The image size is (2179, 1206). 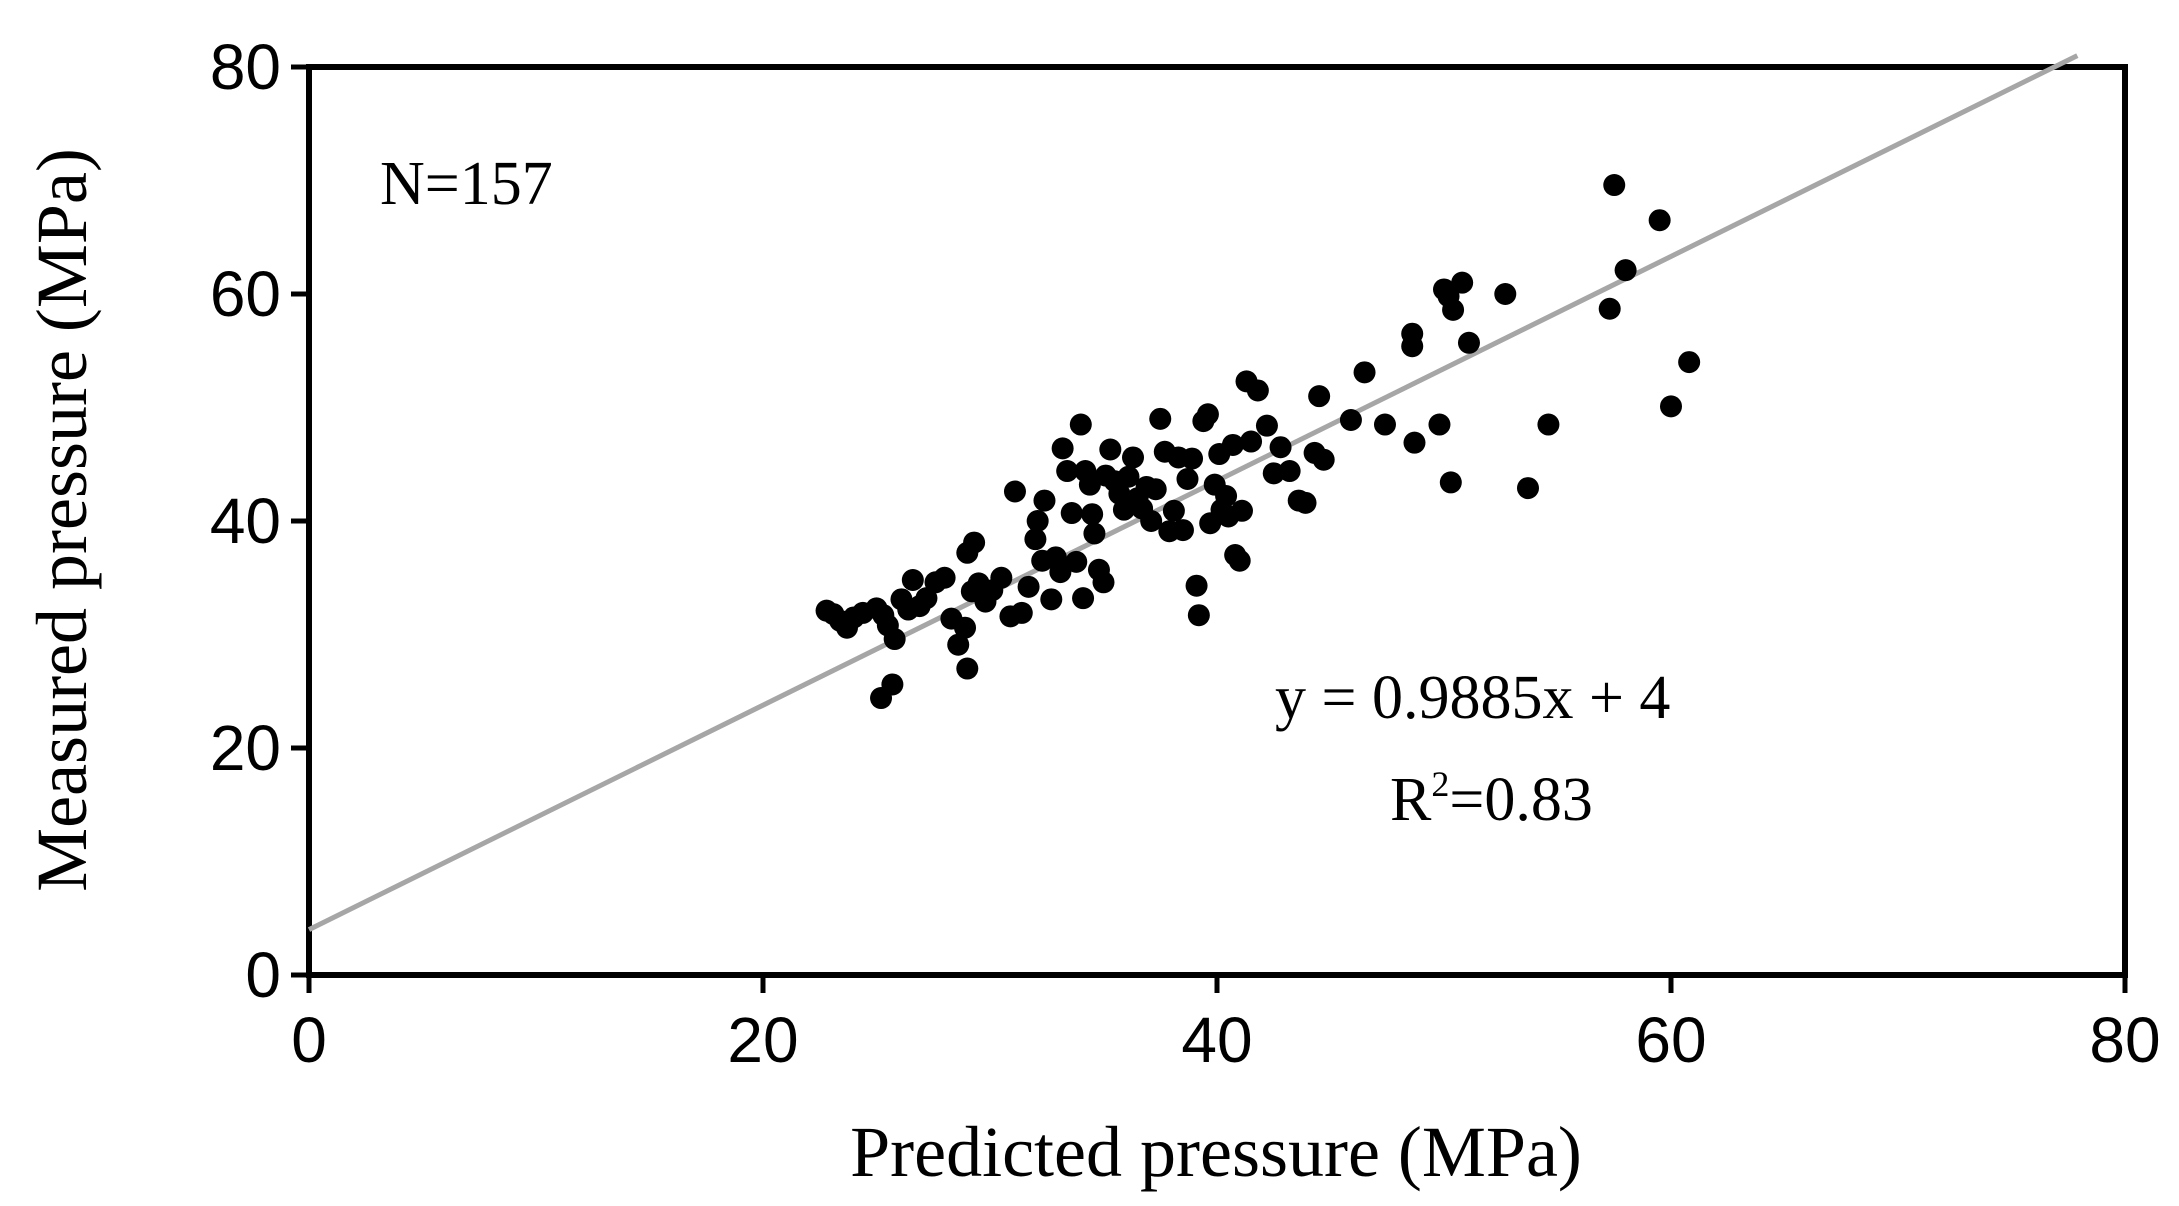 I want to click on y-axis-ticks: 0 20 40 60 80, so click(x=259, y=521).